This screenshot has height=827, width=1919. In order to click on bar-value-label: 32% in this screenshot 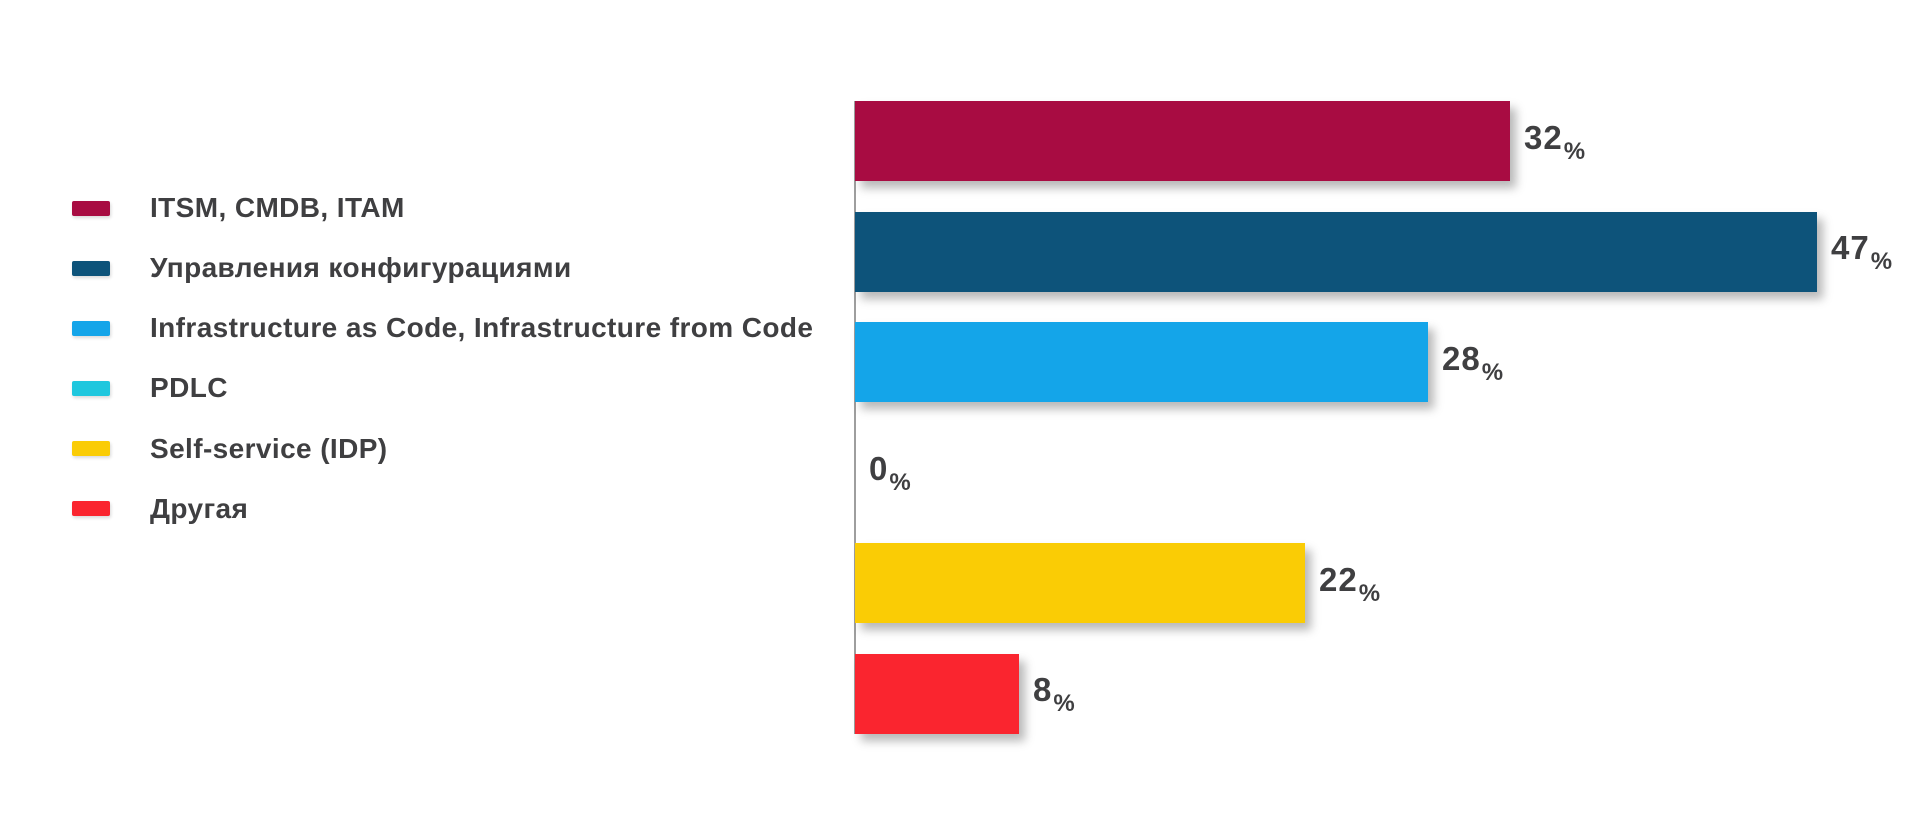, I will do `click(1555, 141)`.